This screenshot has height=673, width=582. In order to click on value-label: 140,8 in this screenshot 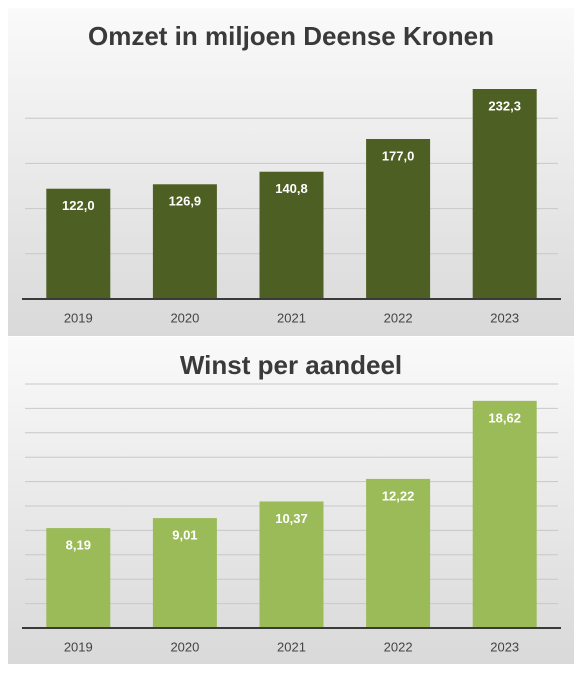, I will do `click(291, 188)`.